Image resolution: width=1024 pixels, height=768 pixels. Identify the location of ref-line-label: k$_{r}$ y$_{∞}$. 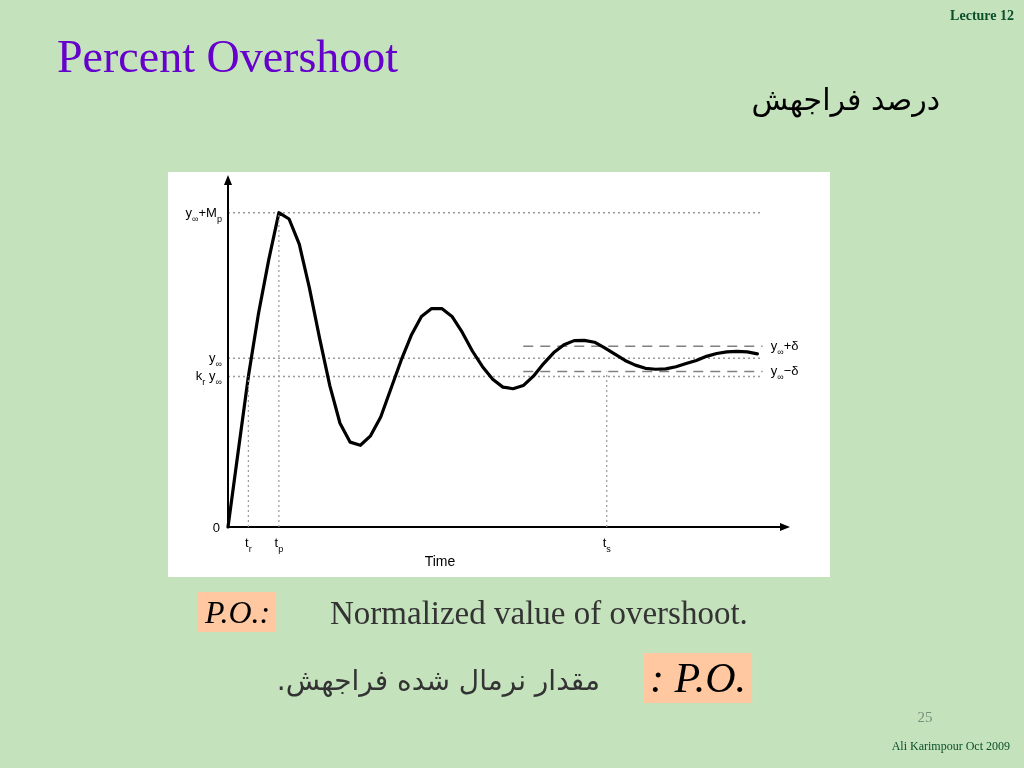
(208, 378).